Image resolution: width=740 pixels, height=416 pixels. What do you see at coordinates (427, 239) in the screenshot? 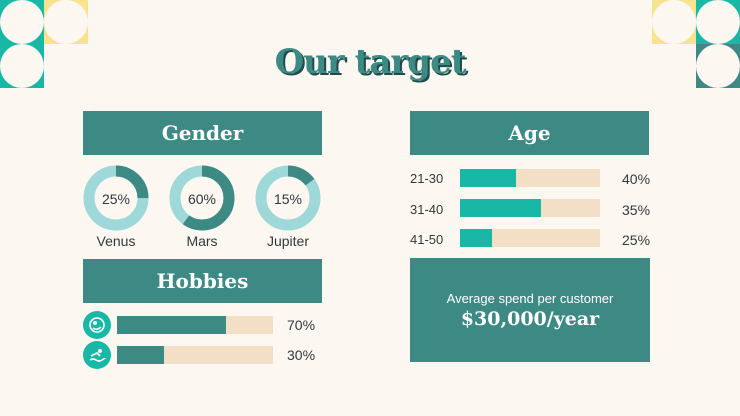
I see `age-label-3: 41-50` at bounding box center [427, 239].